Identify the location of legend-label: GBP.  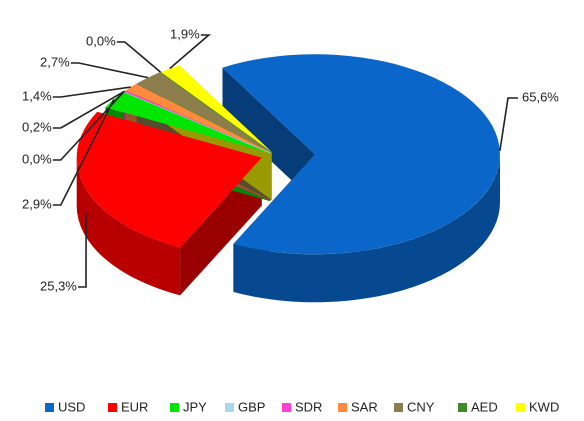
(251, 406).